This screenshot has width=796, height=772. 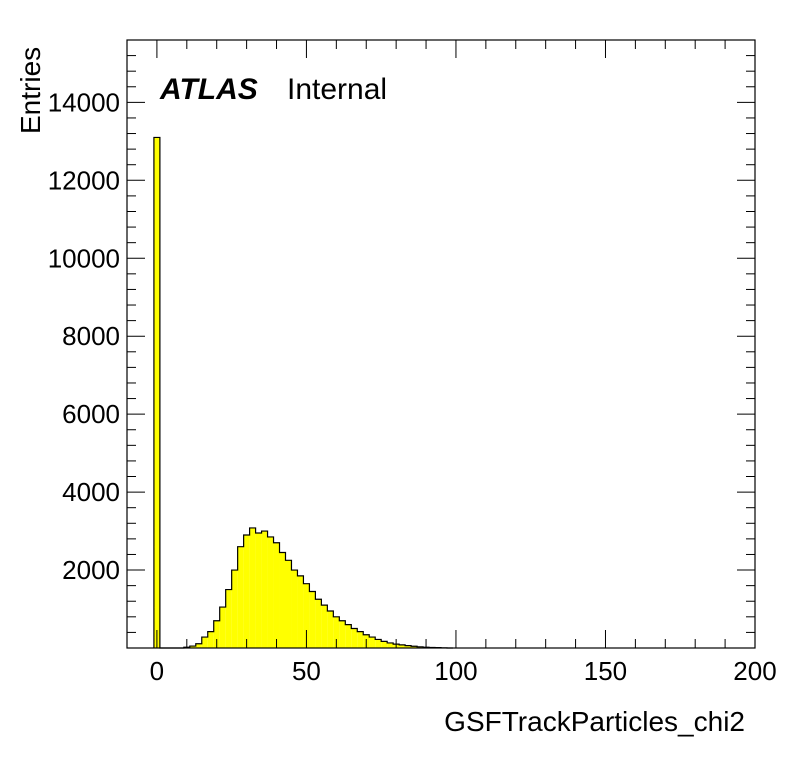 I want to click on y-tick-label: 2000, so click(x=91, y=570).